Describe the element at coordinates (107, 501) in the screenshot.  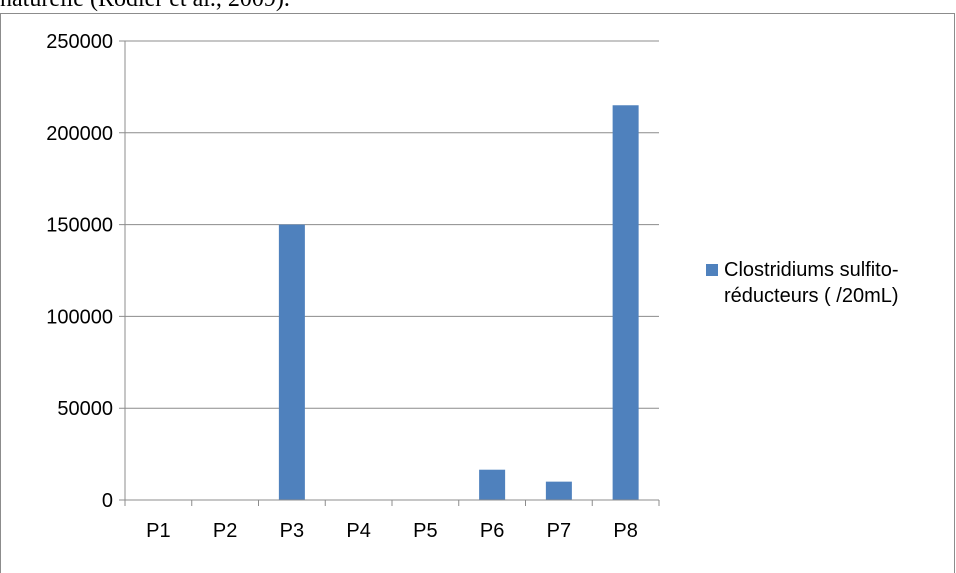
I see `y-tick-label: 0` at that location.